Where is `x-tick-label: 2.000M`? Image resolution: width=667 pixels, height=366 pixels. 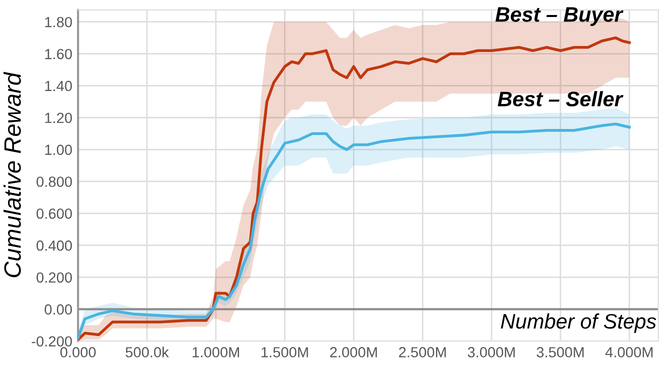
x-tick-label: 2.000M is located at coordinates (353, 352).